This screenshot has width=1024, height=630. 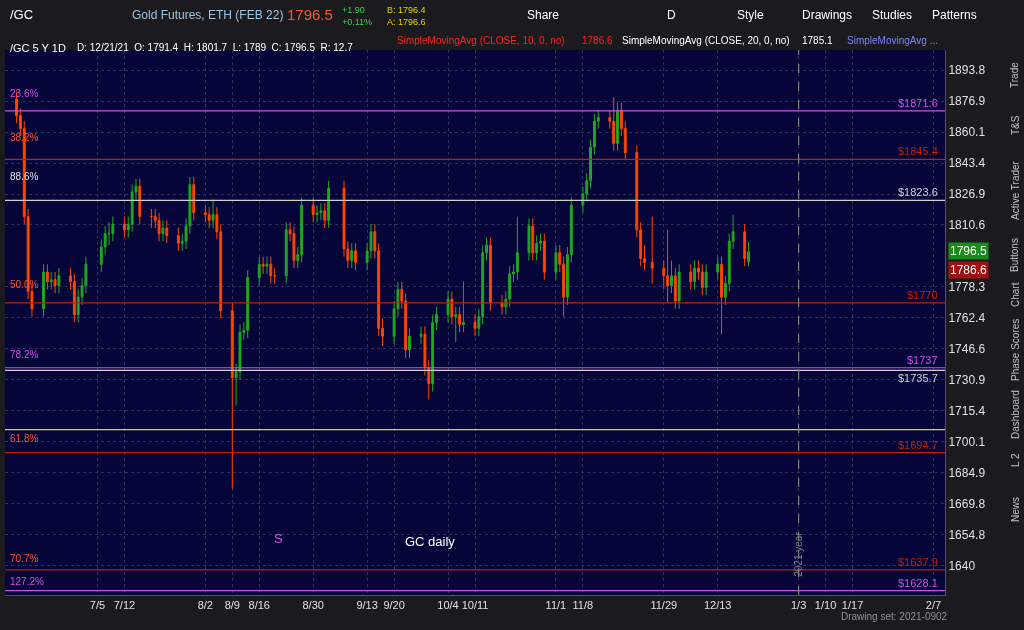 I want to click on annotation: GC daily, so click(x=430, y=541).